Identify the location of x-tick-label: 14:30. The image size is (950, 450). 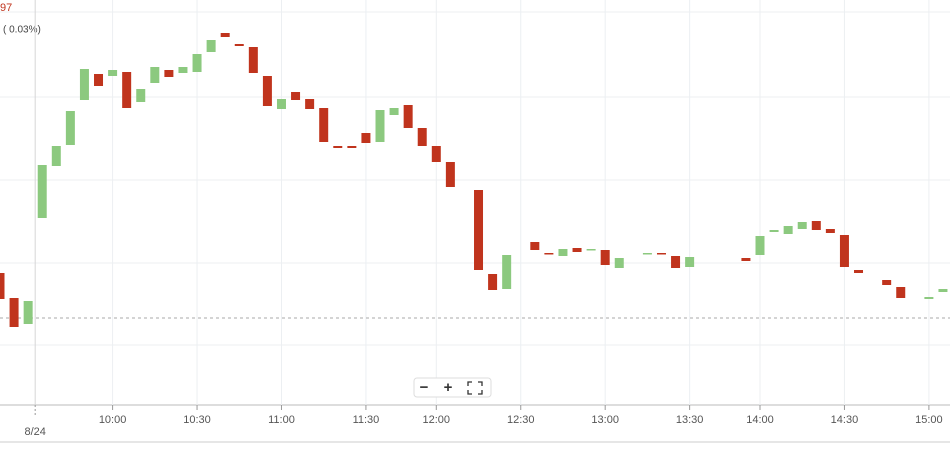
(845, 420).